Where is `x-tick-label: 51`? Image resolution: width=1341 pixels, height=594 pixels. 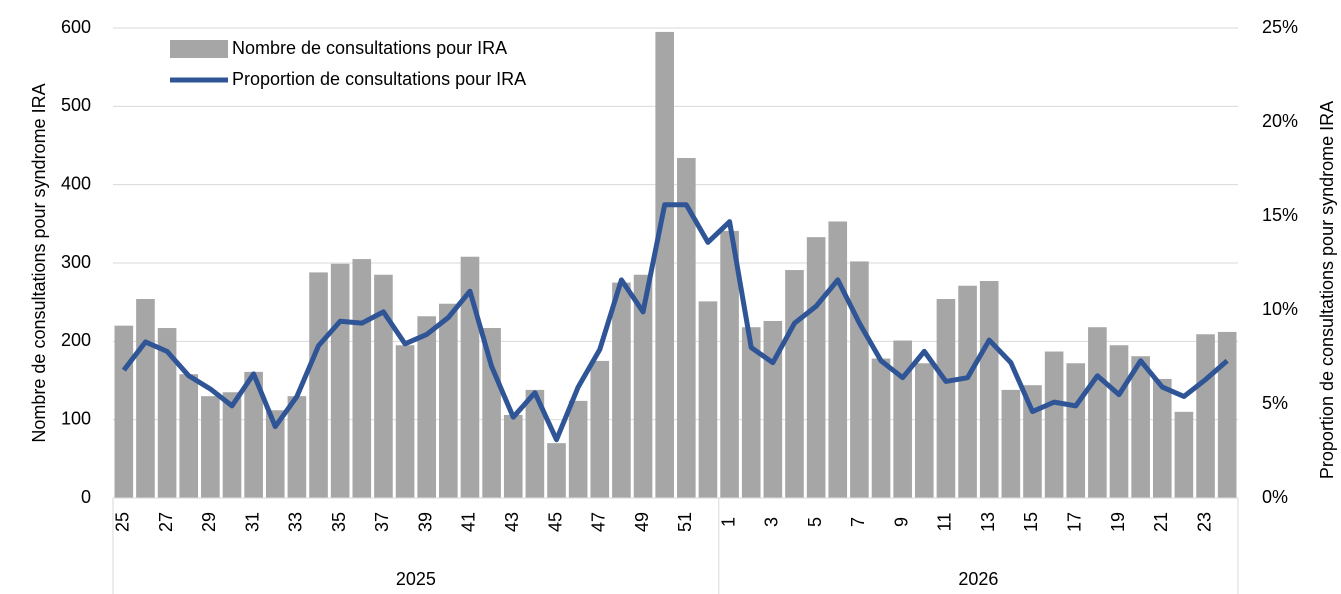
x-tick-label: 51 is located at coordinates (685, 522).